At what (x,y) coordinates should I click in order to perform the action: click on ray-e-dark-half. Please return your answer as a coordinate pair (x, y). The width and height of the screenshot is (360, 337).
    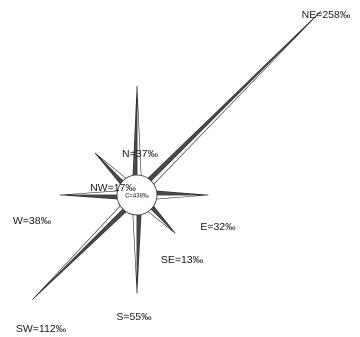
    Looking at the image, I should click on (181, 193).